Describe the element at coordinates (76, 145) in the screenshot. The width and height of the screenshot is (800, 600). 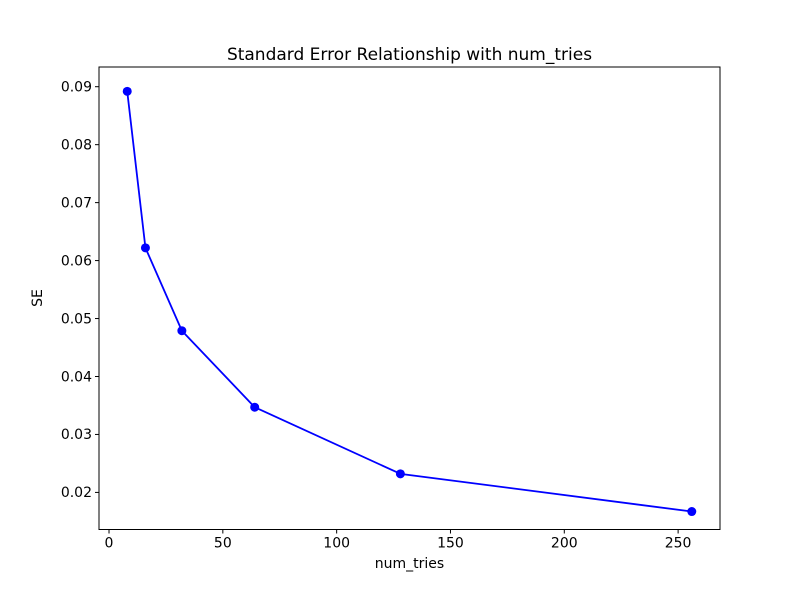
I see `y-tick-label: 0.08` at that location.